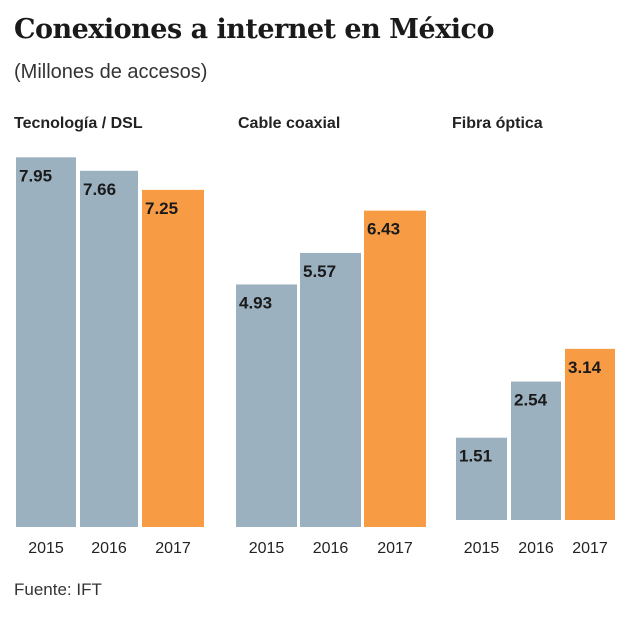 The height and width of the screenshot is (620, 631). Describe the element at coordinates (35, 175) in the screenshot. I see `value-label: 7.95` at that location.